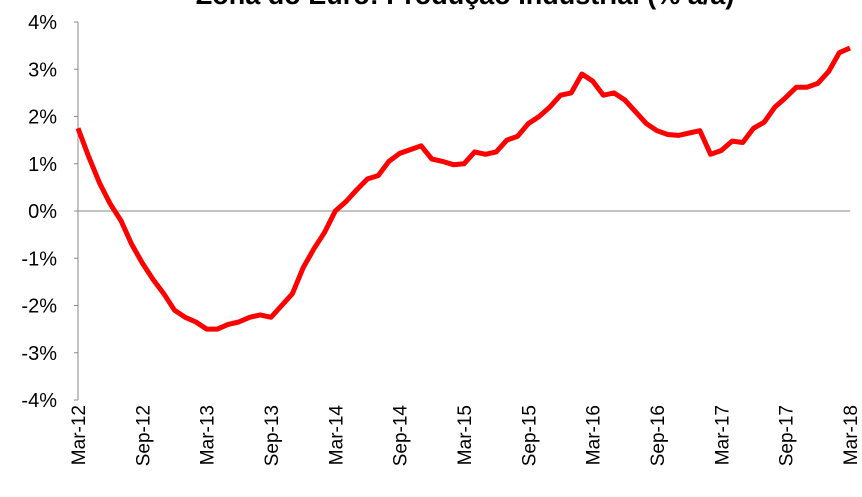  I want to click on y-tick-label: 3%, so click(42, 70).